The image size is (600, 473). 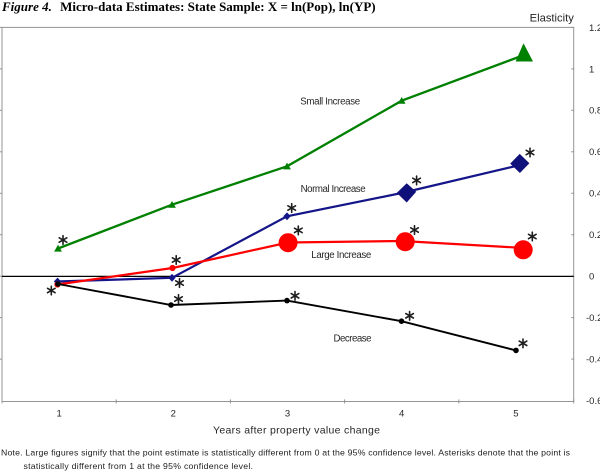 What do you see at coordinates (594, 152) in the screenshot?
I see `svg-text: 0.6` at bounding box center [594, 152].